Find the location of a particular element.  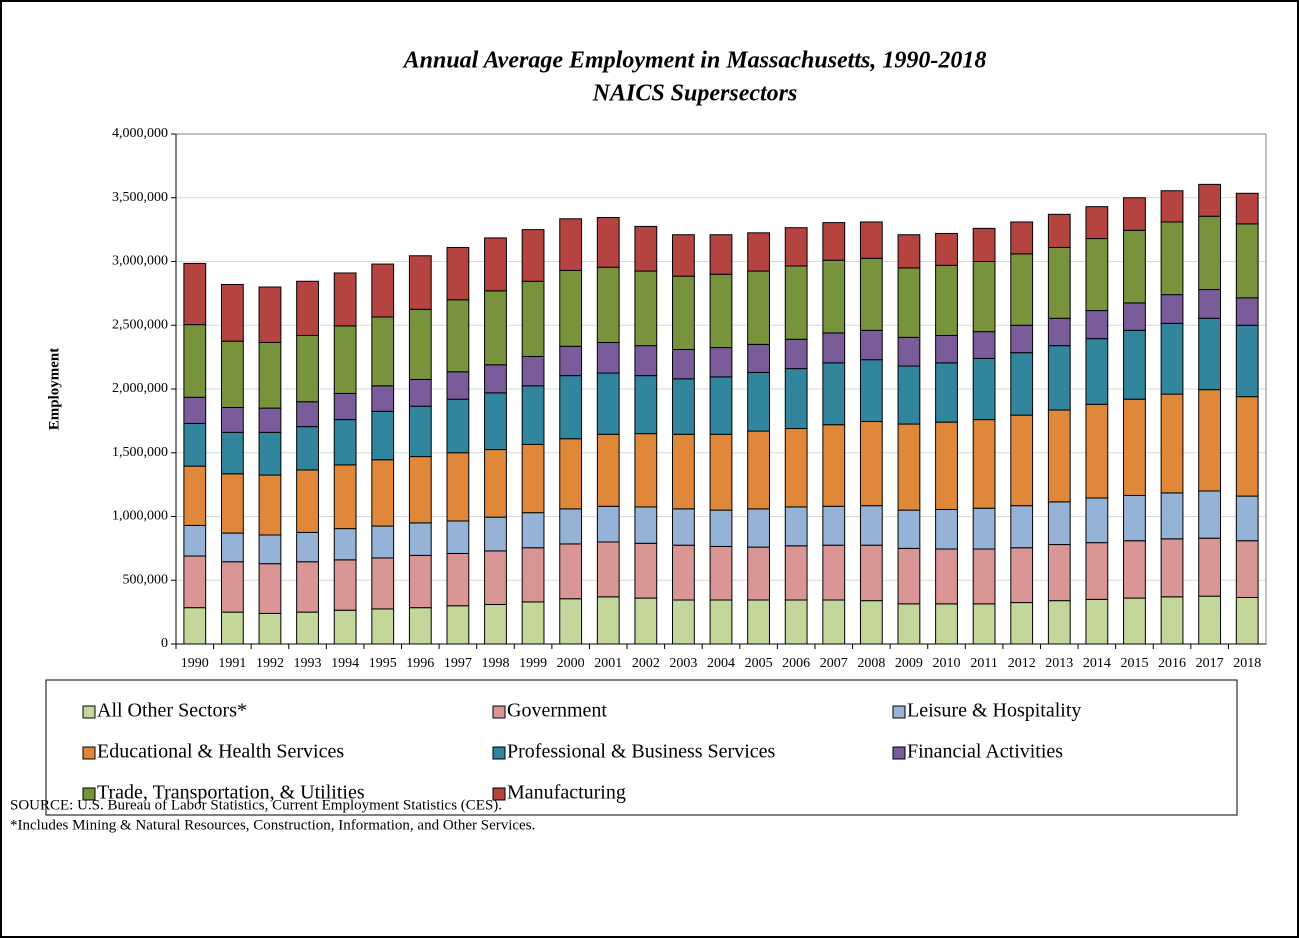

x-tick-label: 2001 is located at coordinates (608, 663).